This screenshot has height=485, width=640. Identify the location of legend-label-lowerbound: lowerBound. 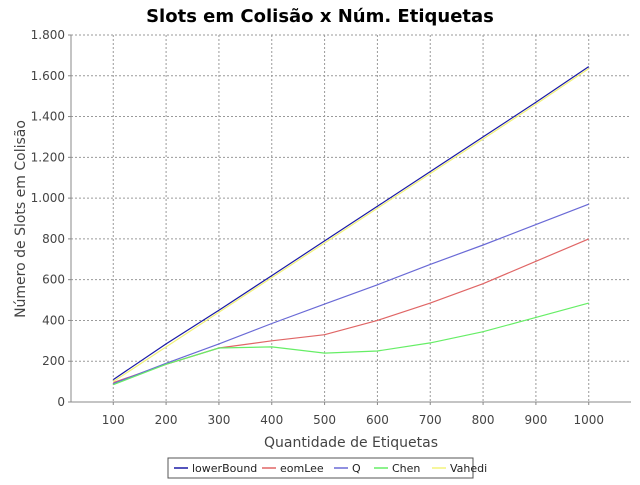
(224, 468).